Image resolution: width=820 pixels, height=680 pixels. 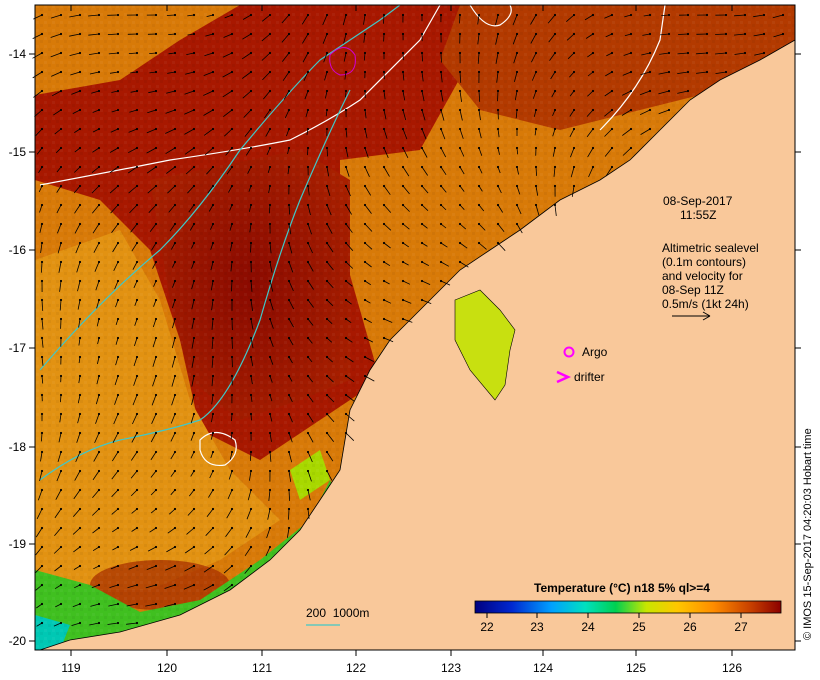 What do you see at coordinates (18, 641) in the screenshot?
I see `y-tick-label: -20` at bounding box center [18, 641].